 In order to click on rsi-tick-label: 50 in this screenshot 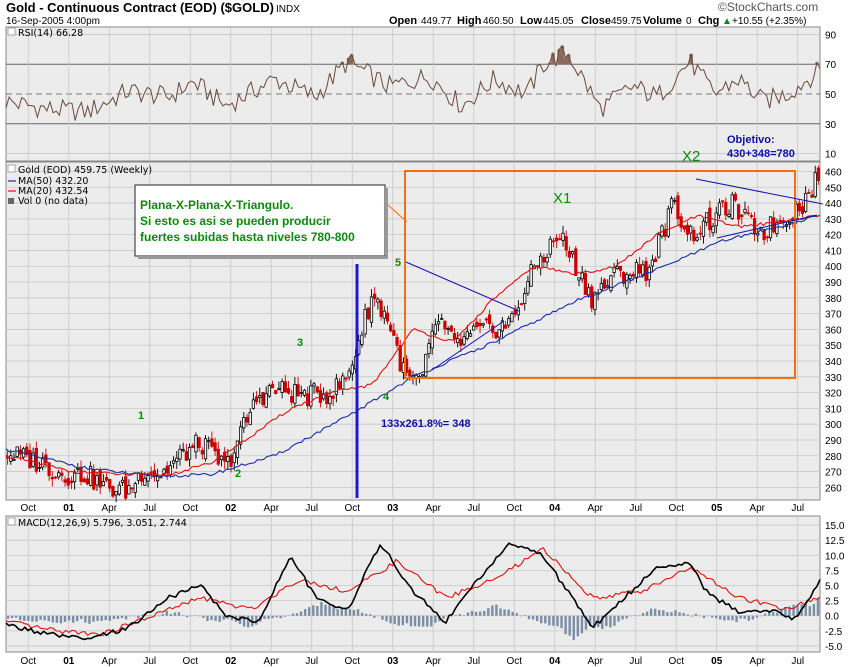, I will do `click(831, 95)`.